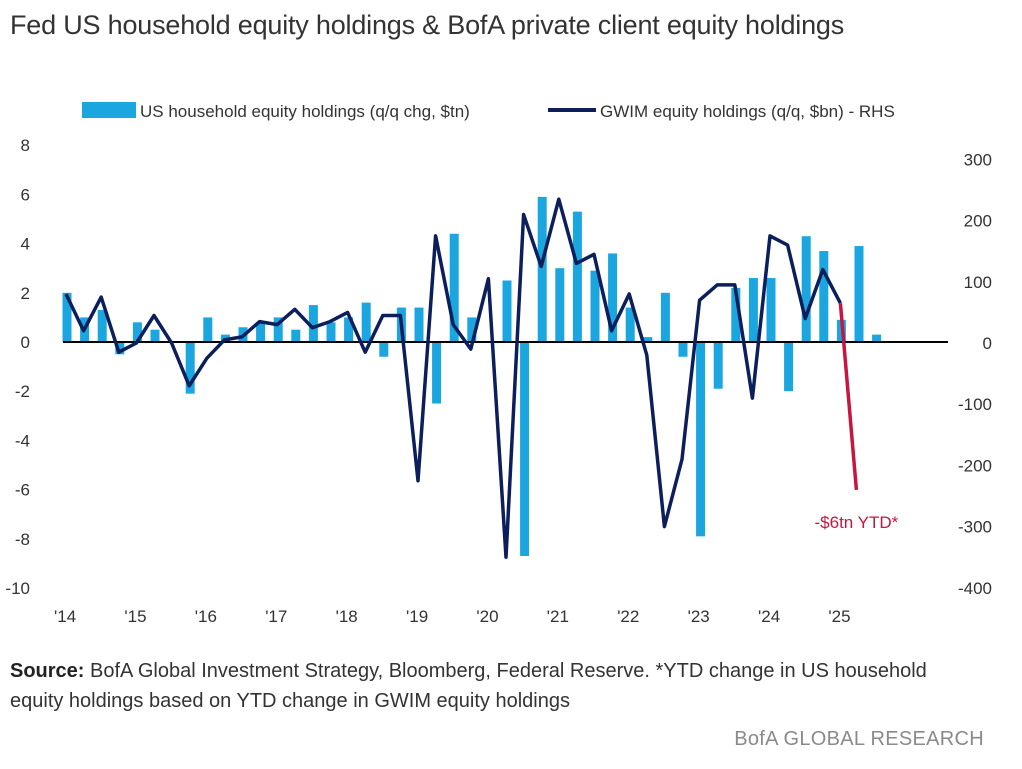 This screenshot has height=769, width=1022. I want to click on x-axis-tick: '15, so click(135, 616).